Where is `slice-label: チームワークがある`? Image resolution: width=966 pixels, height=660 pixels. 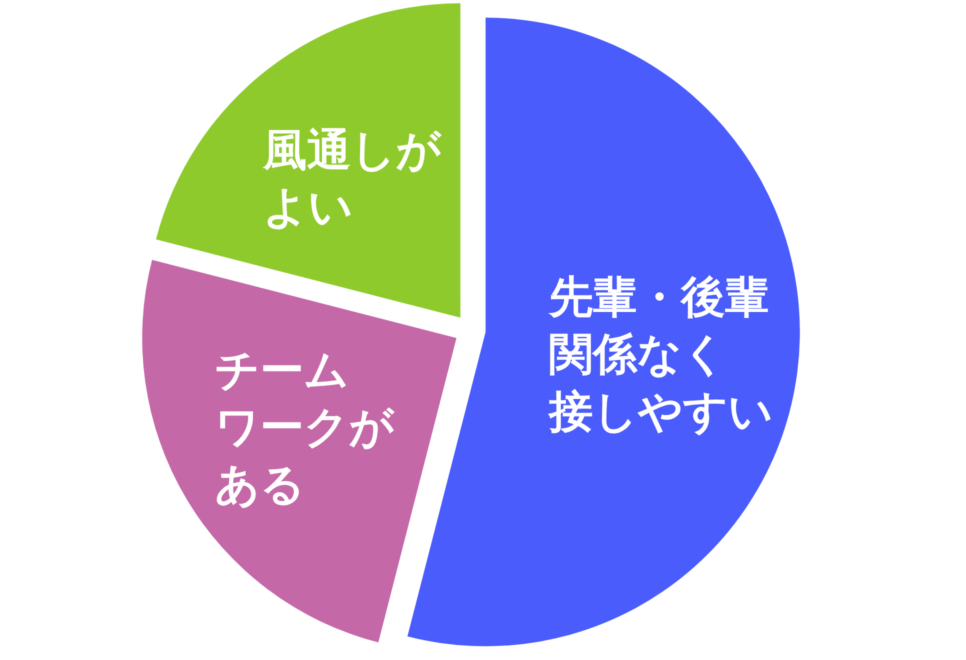
slice-label: チームワークがある is located at coordinates (305, 427).